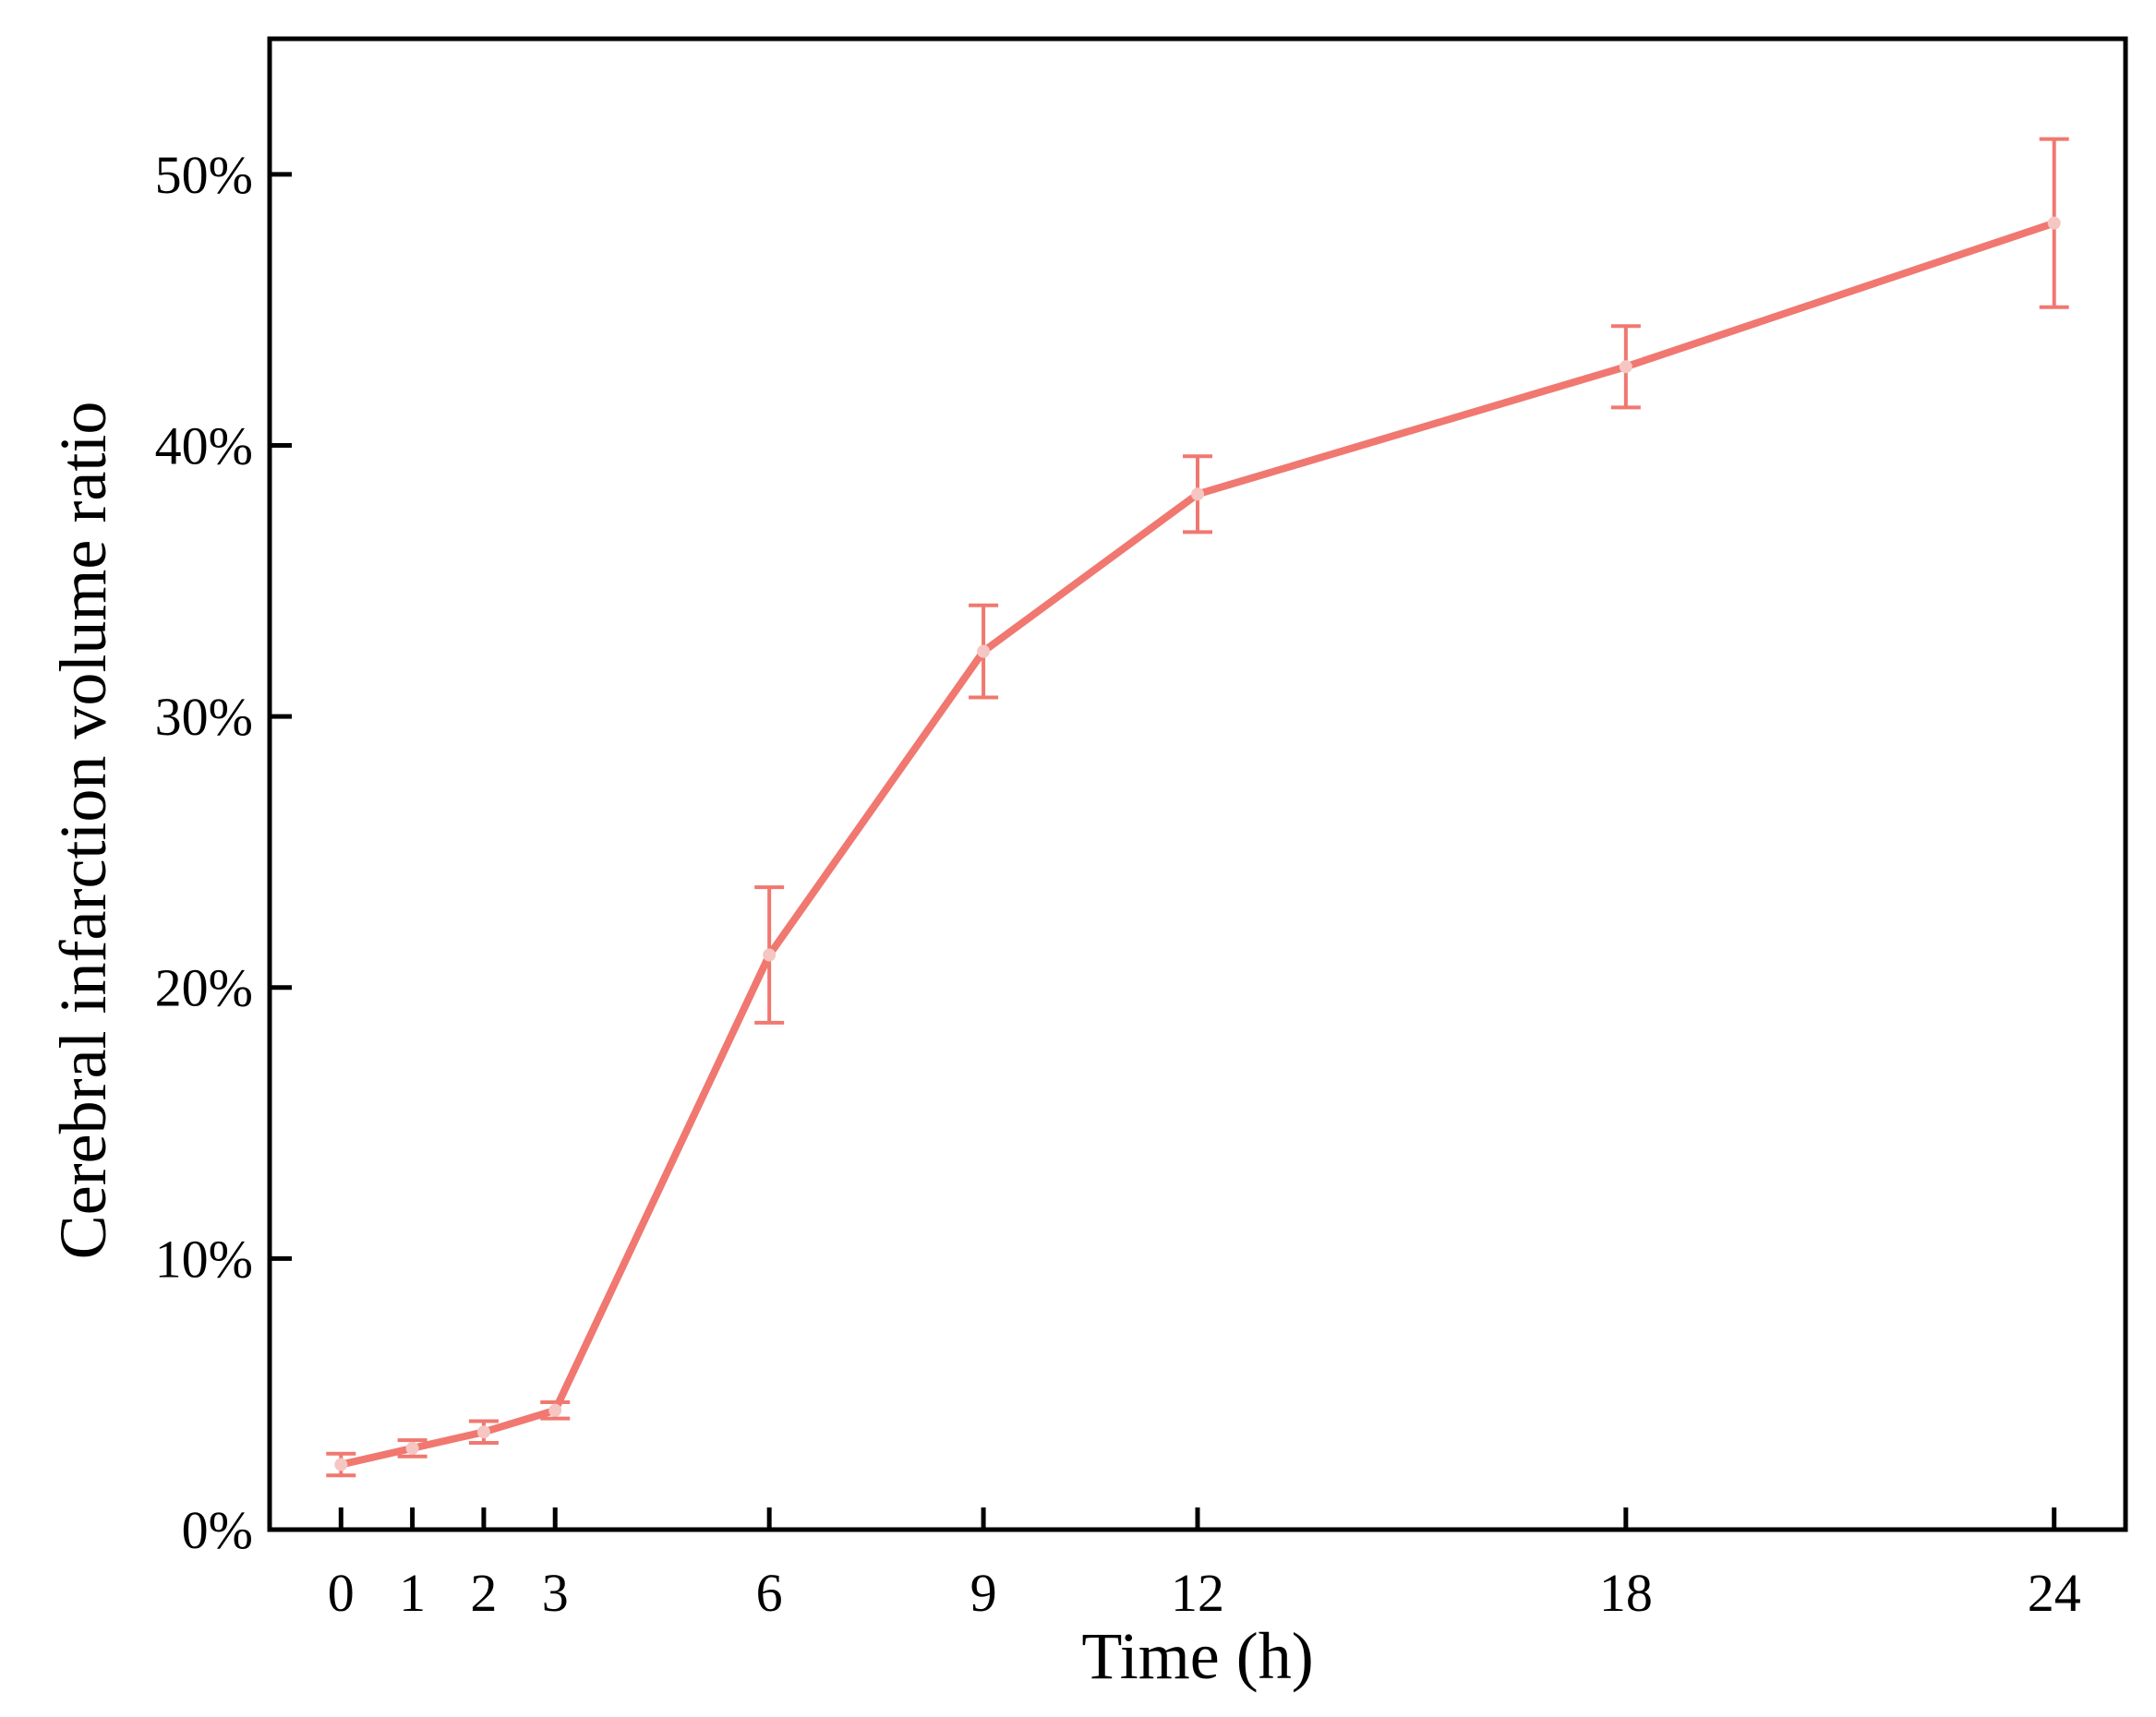 This screenshot has width=2156, height=1717. What do you see at coordinates (1197, 1656) in the screenshot?
I see `x-axis-title: Time (h)` at bounding box center [1197, 1656].